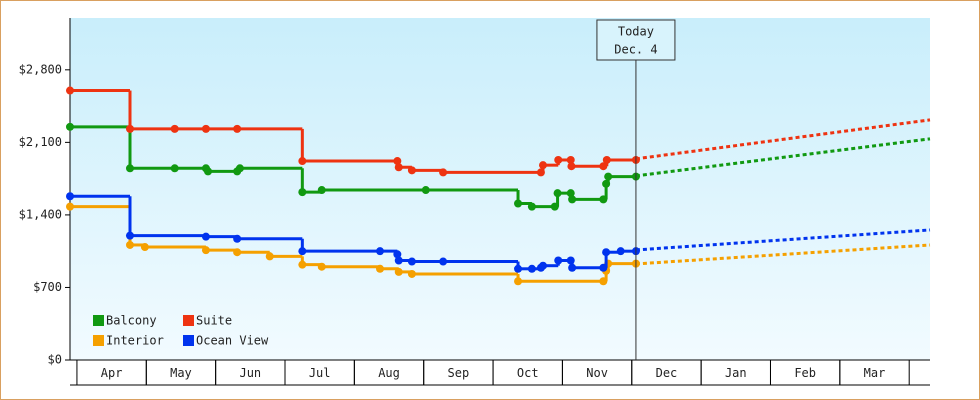  I want to click on x-tick-label: Sep, so click(459, 373).